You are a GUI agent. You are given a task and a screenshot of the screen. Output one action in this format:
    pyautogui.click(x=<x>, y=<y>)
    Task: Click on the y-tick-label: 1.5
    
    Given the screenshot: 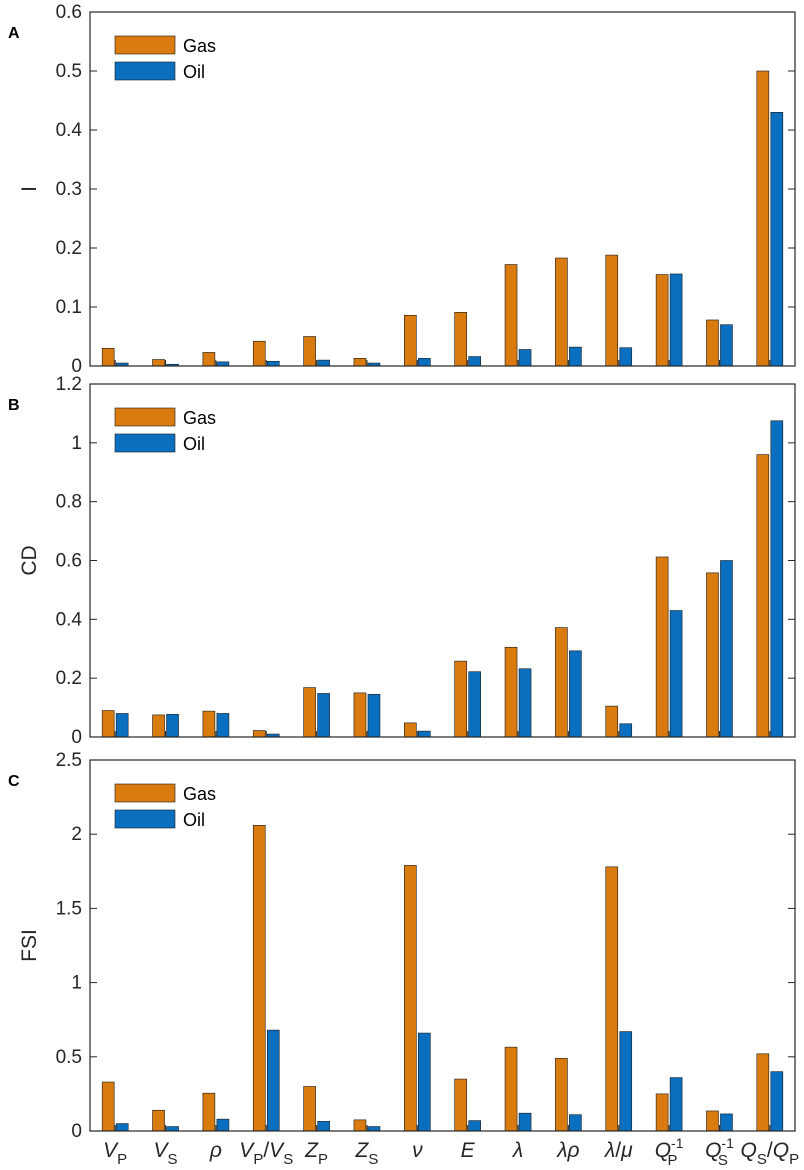 What is the action you would take?
    pyautogui.click(x=69, y=908)
    